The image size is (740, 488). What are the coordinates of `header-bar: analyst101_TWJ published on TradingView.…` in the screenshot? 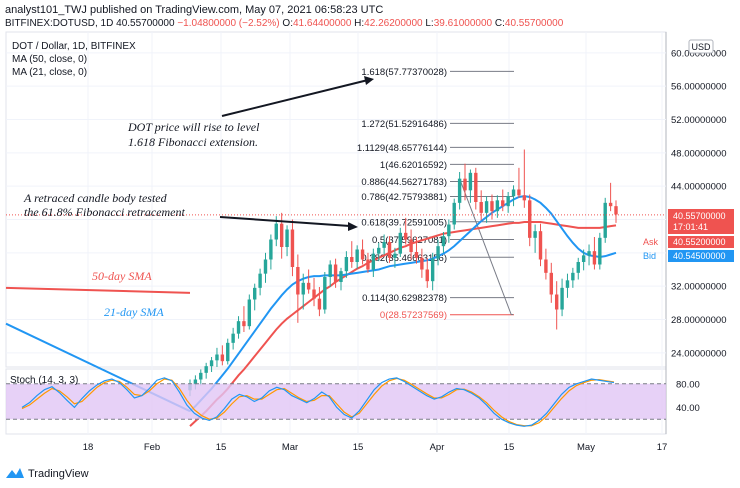 It's located at (370, 10).